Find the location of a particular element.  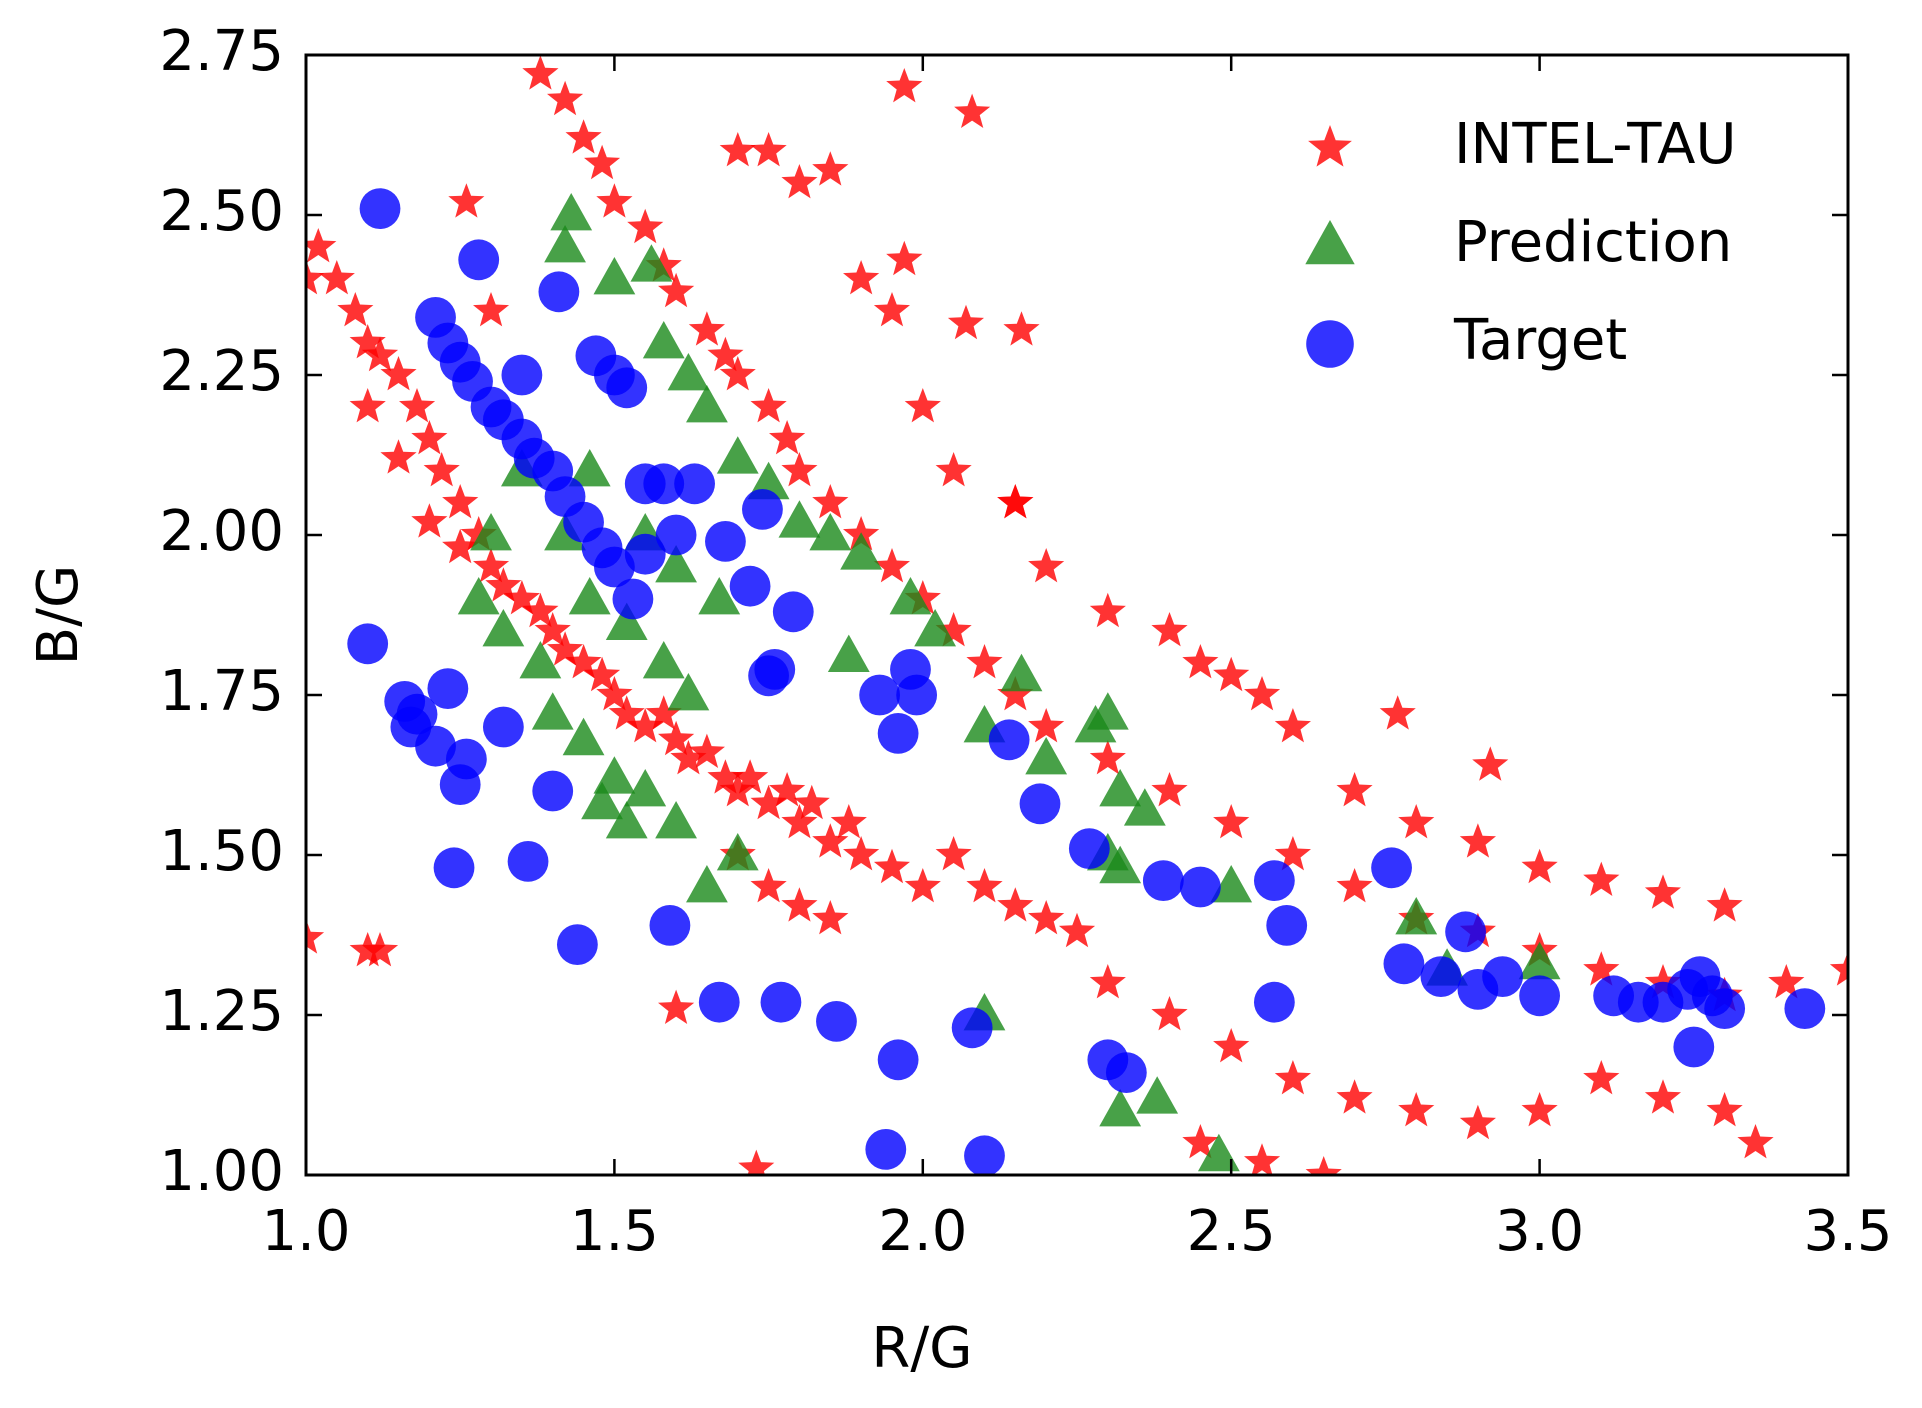

x-tick-label: 3.5 is located at coordinates (1847, 1231).